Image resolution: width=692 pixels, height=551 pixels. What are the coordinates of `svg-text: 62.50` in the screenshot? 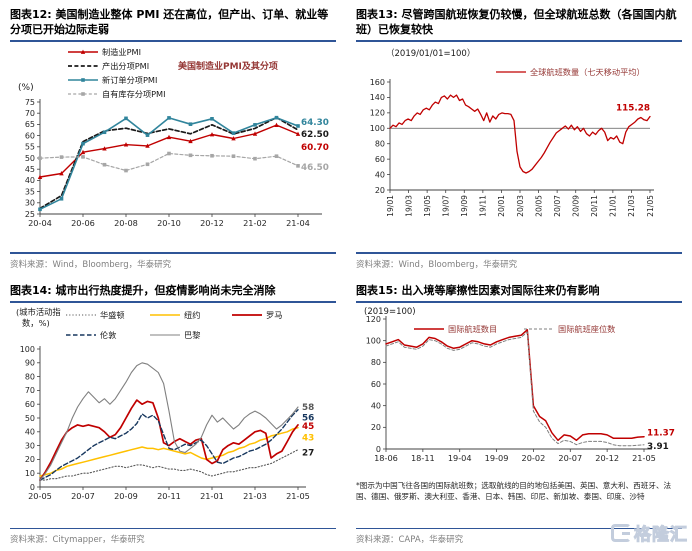 It's located at (315, 135).